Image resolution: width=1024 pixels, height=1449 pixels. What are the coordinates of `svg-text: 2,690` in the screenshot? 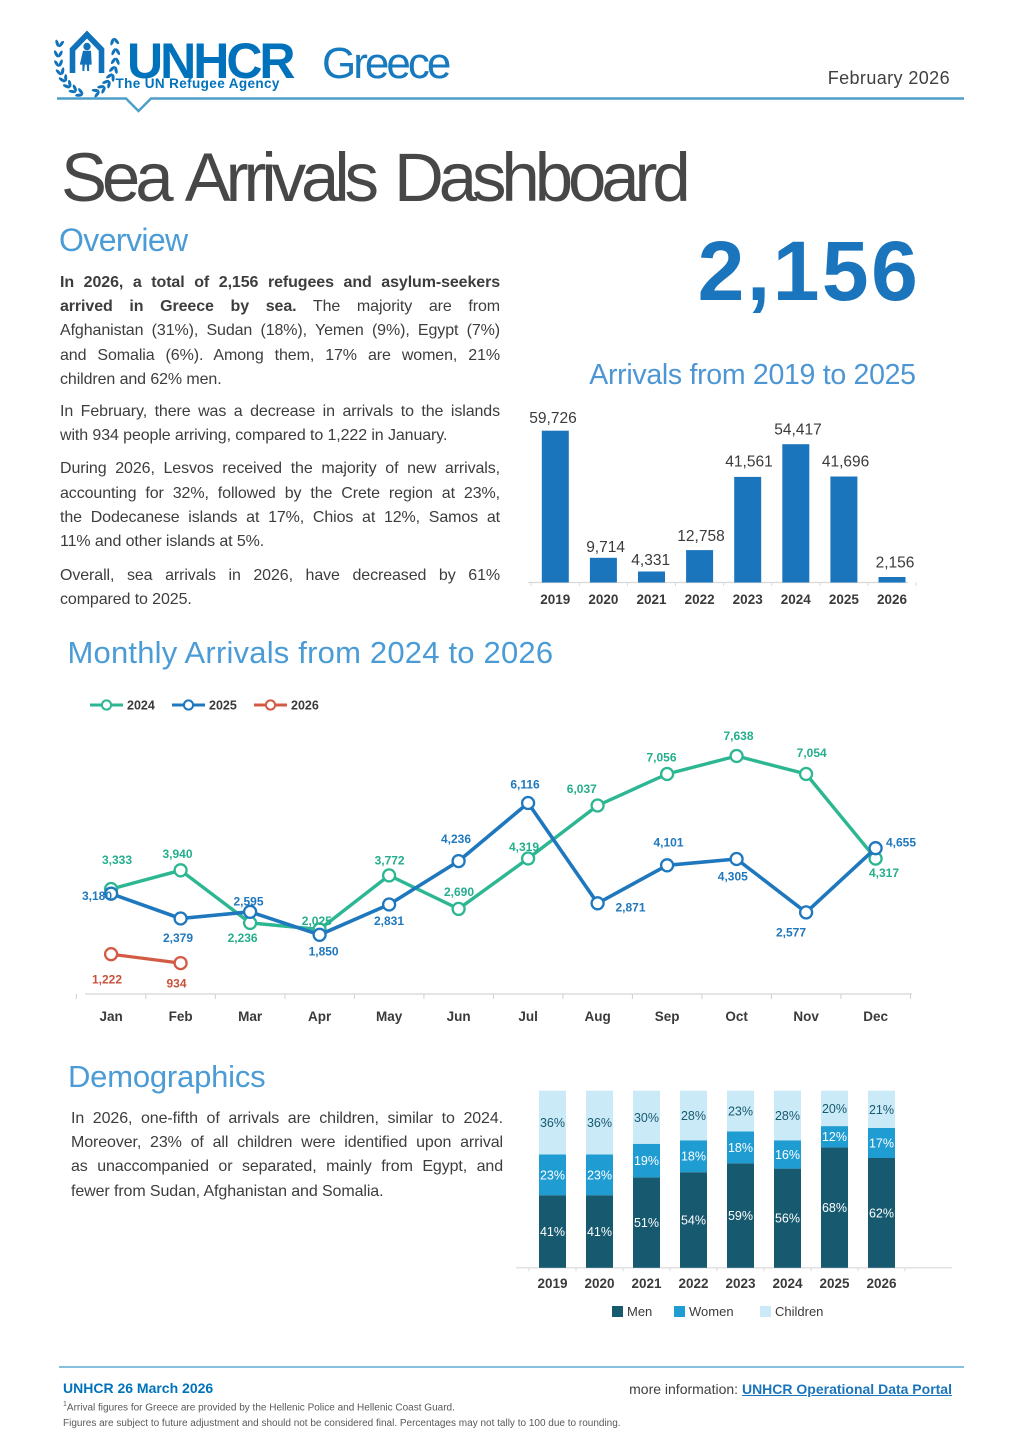 It's located at (459, 892).